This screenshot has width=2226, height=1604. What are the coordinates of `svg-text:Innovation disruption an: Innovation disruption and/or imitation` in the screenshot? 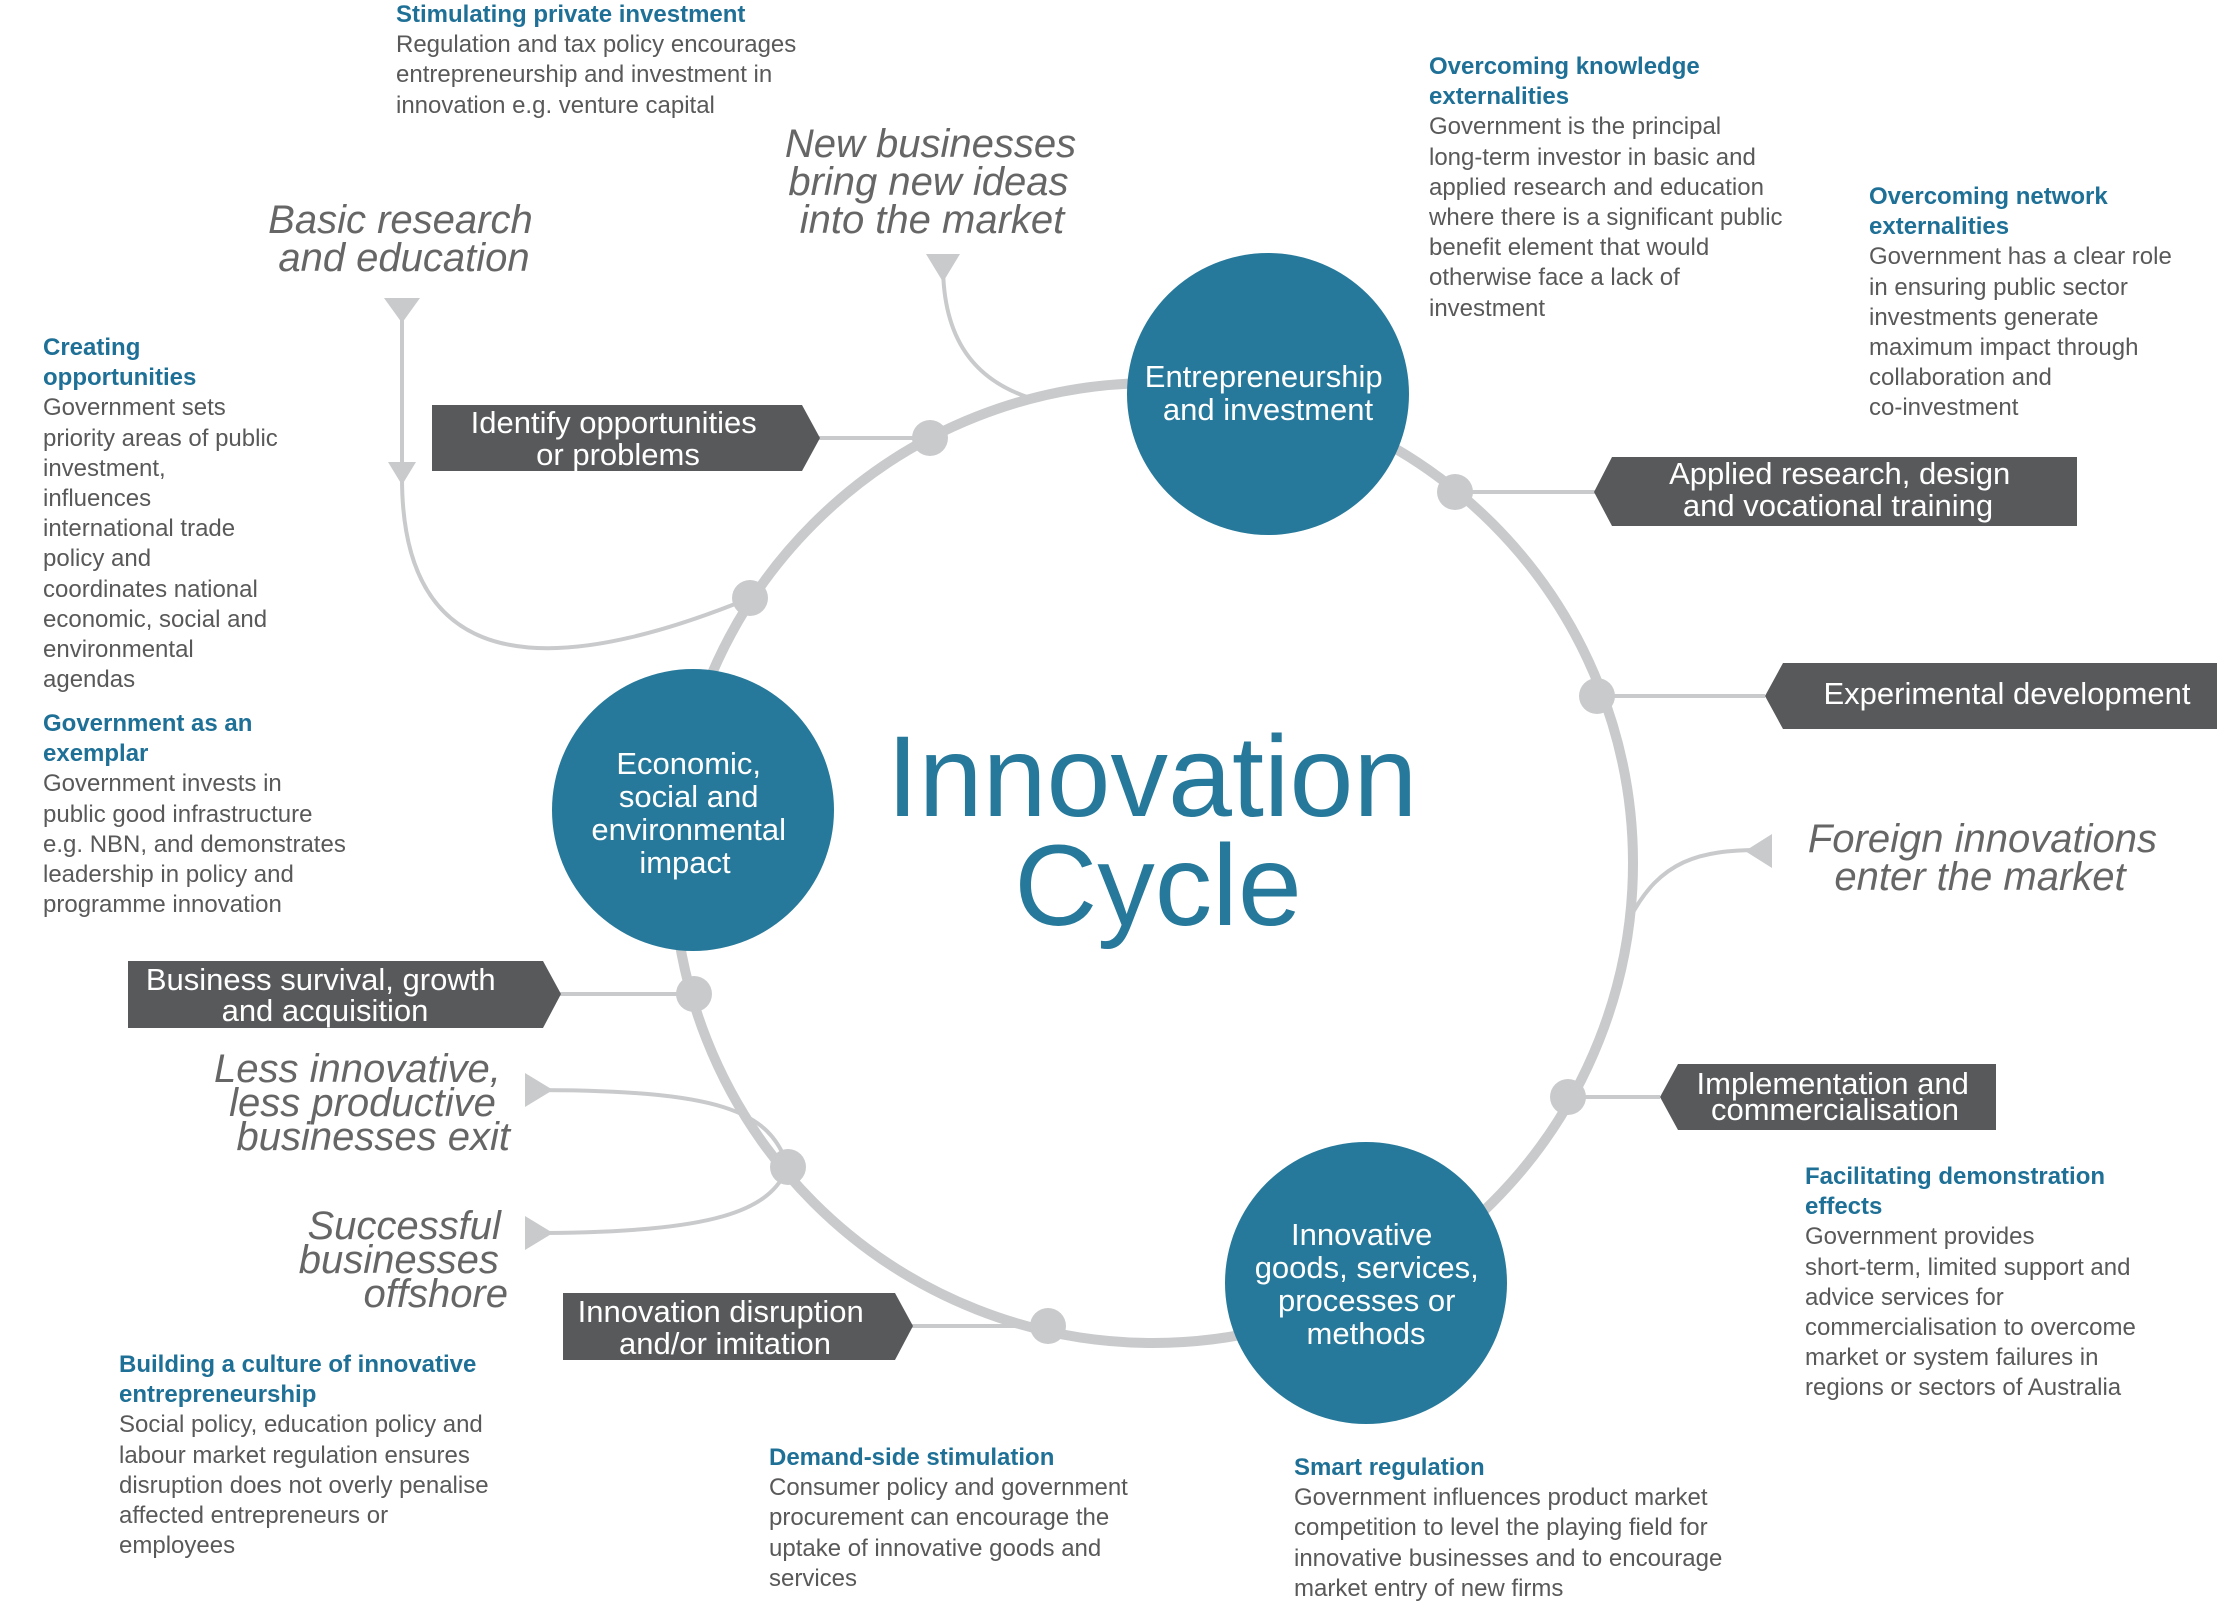 It's located at (725, 1327).